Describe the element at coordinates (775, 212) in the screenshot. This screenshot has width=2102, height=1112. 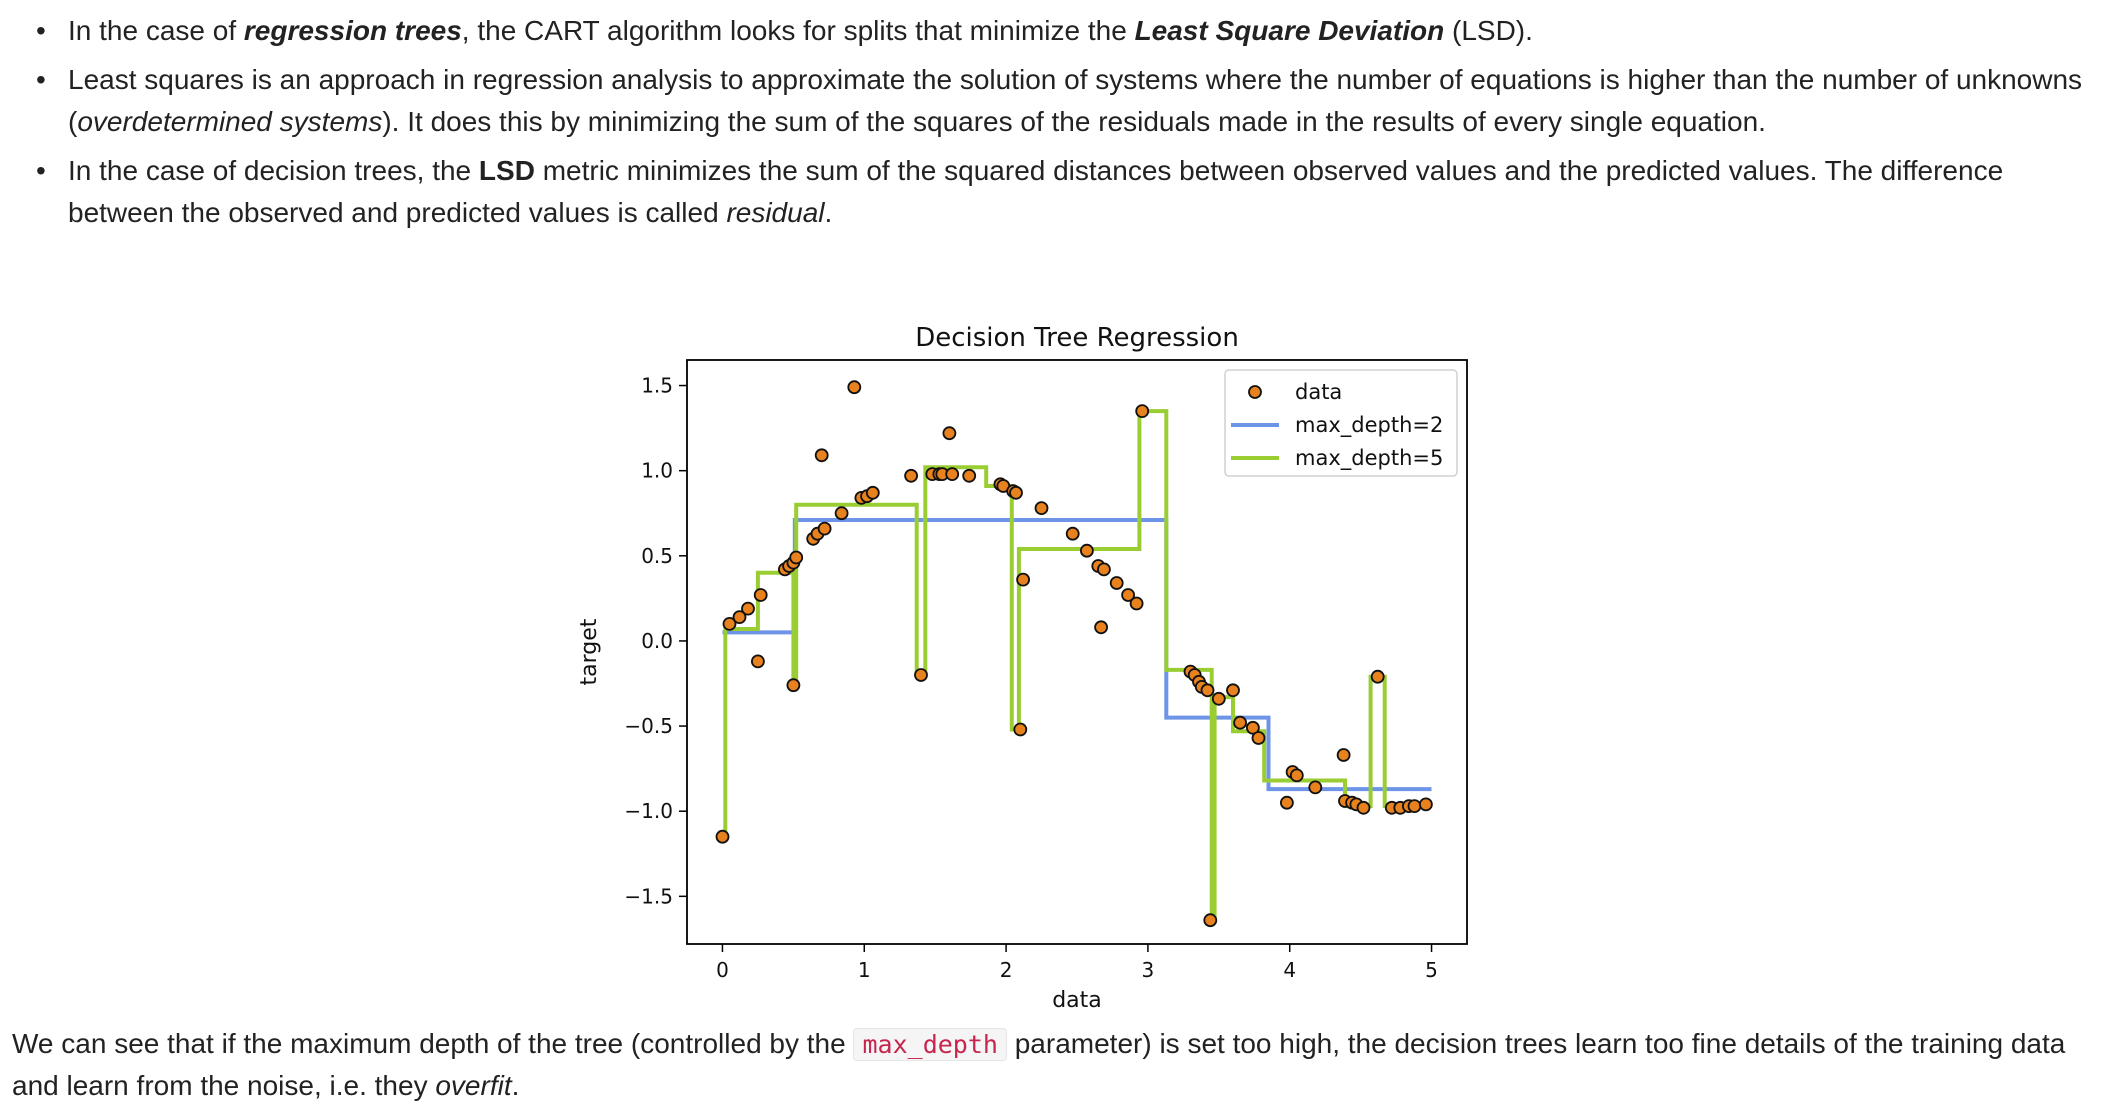
I see `italic-term: residual` at that location.